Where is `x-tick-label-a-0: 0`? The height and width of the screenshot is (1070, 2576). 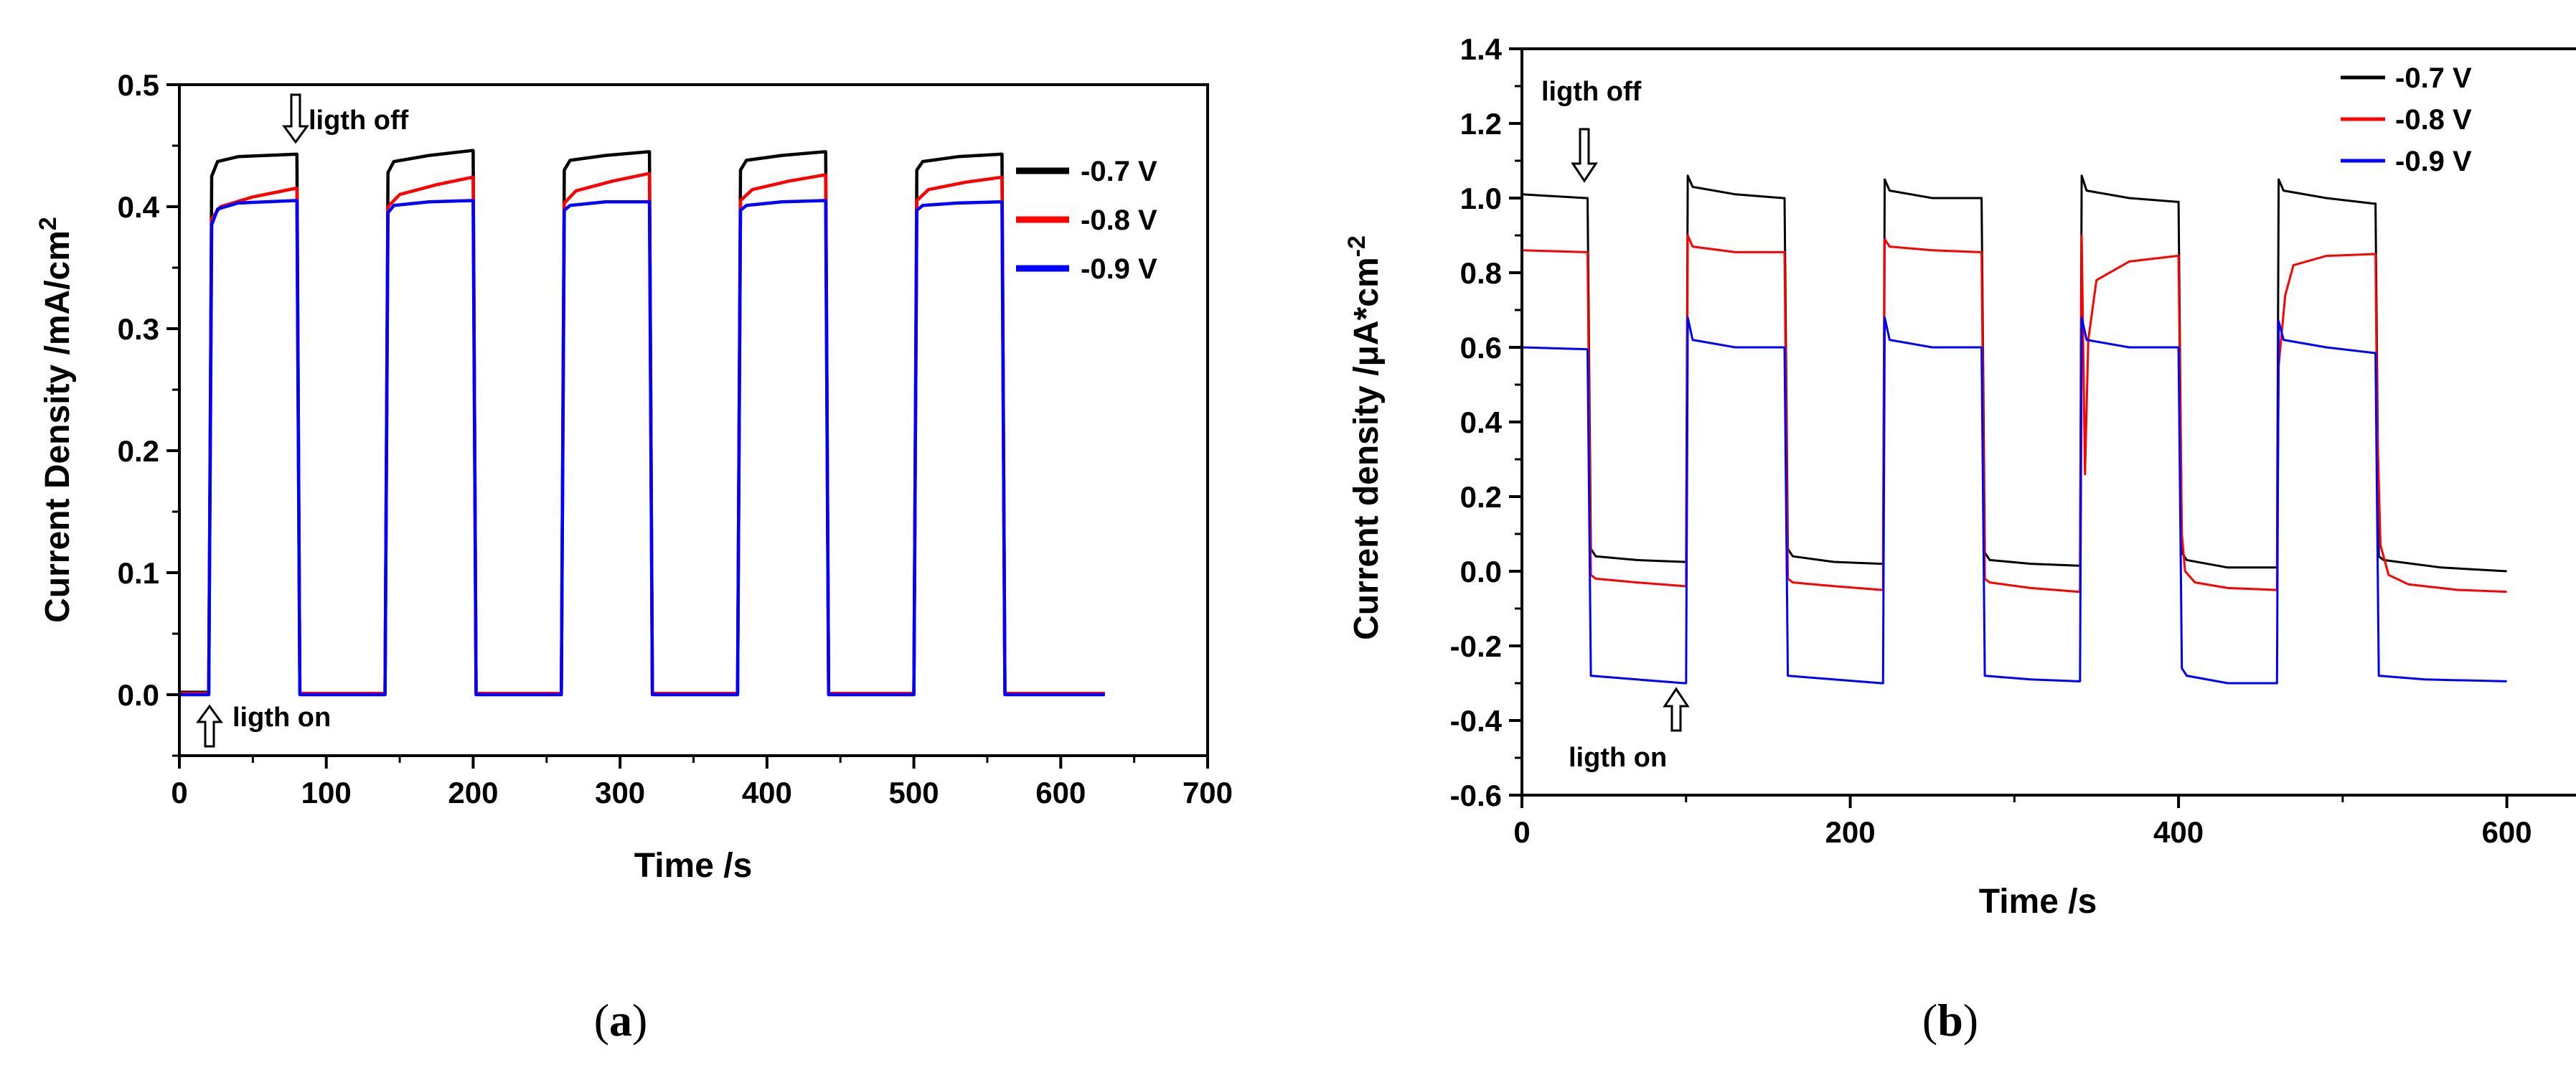 x-tick-label-a-0: 0 is located at coordinates (179, 792).